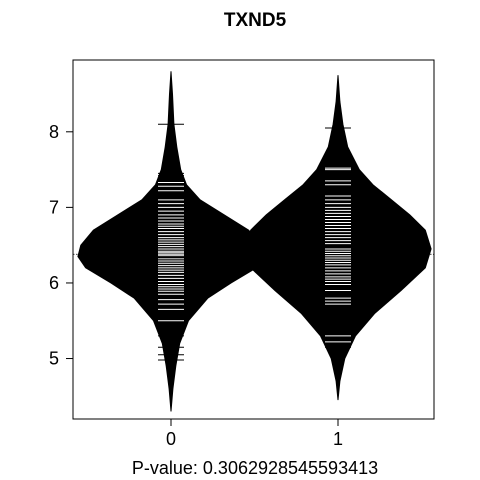 This screenshot has width=480, height=480. Describe the element at coordinates (255, 20) in the screenshot. I see `chart-title: TXND5` at that location.